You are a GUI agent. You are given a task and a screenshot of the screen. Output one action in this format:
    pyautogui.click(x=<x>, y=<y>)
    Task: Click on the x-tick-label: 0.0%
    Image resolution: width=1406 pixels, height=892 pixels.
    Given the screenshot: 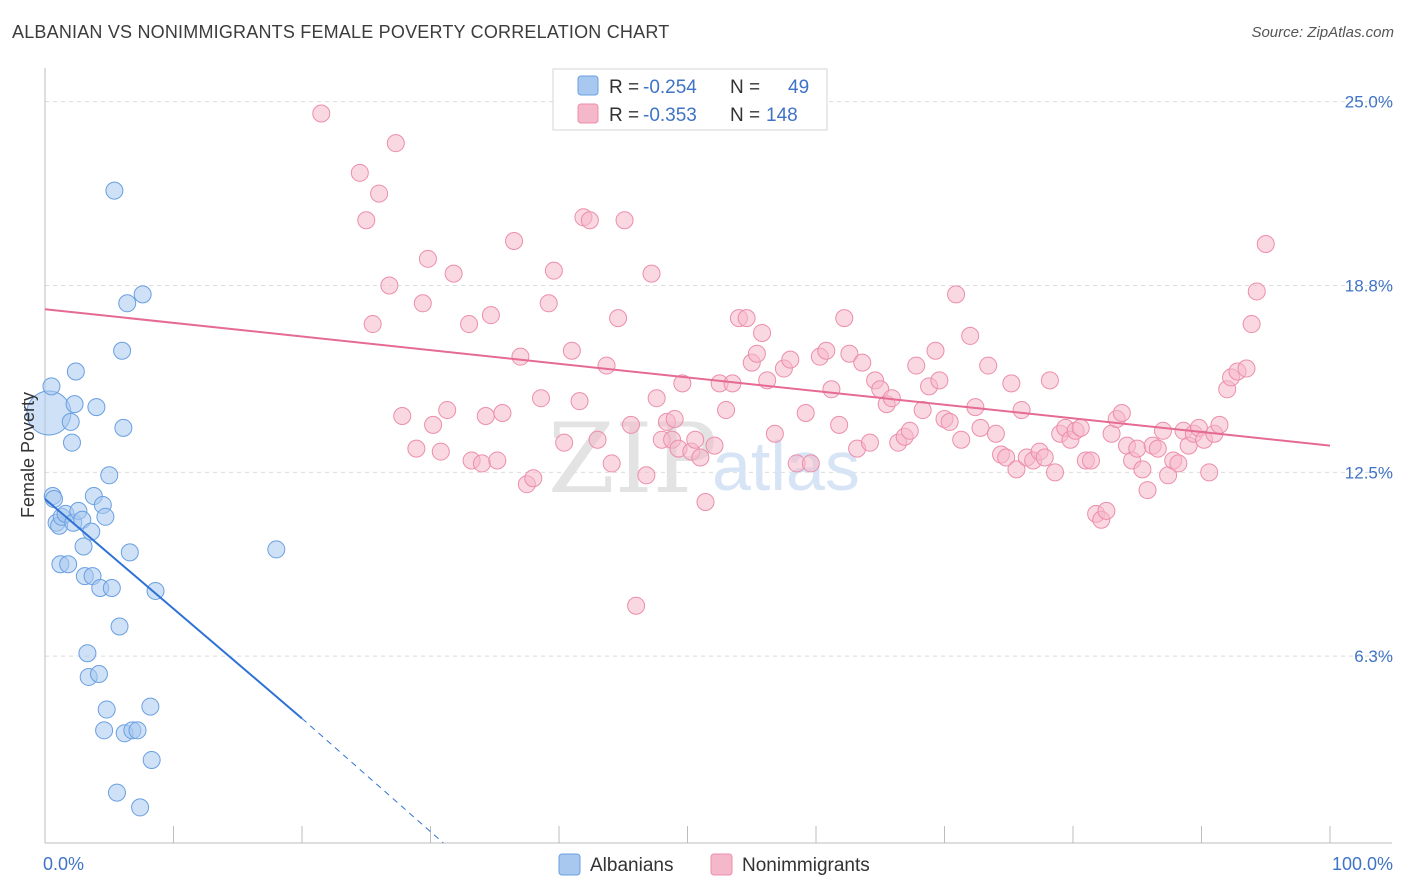 What is the action you would take?
    pyautogui.click(x=63, y=864)
    